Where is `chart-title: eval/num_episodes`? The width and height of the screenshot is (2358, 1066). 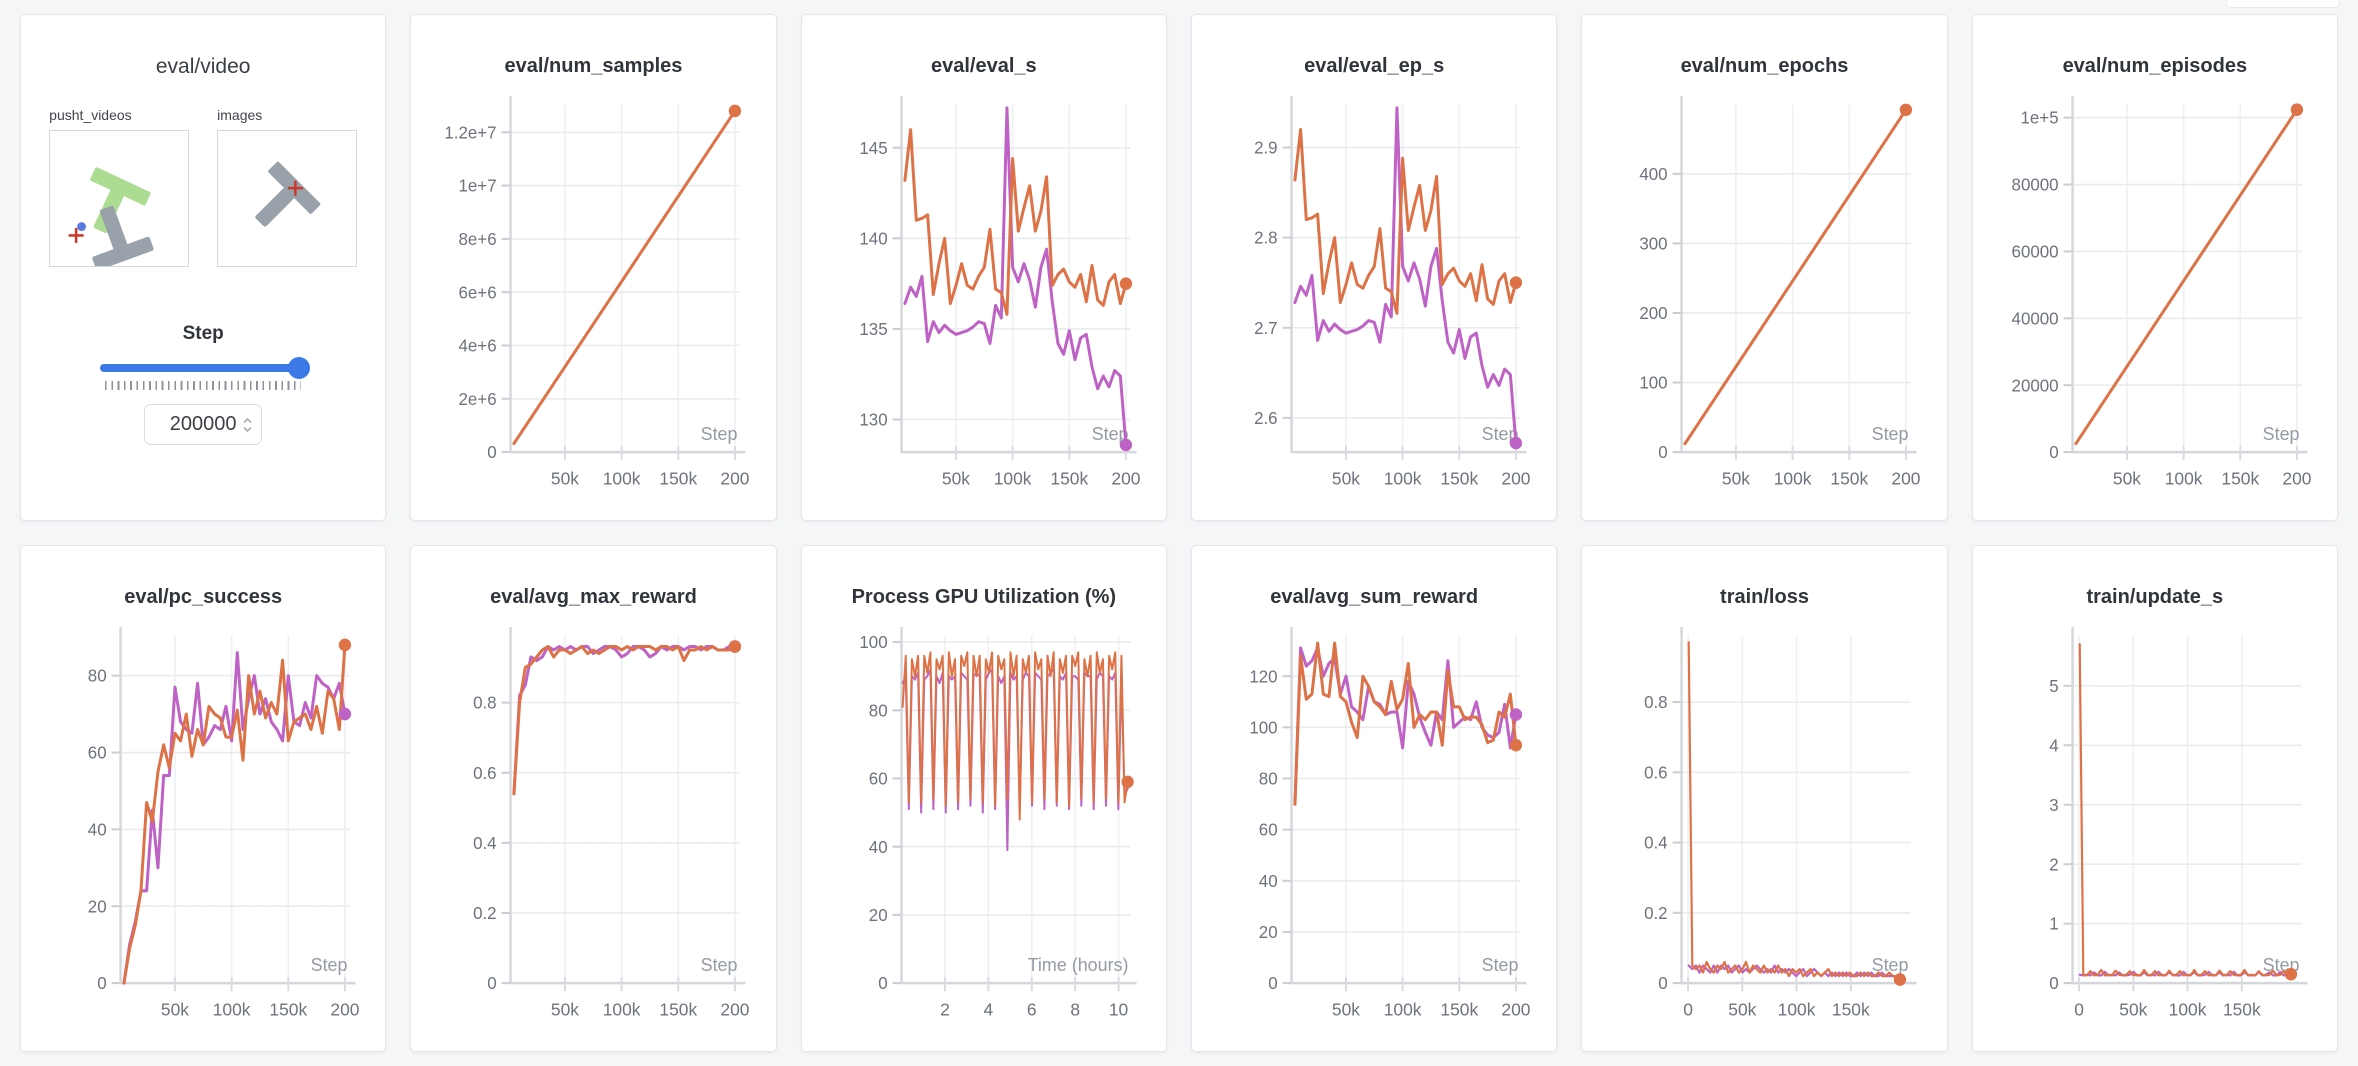
chart-title: eval/num_episodes is located at coordinates (2155, 66).